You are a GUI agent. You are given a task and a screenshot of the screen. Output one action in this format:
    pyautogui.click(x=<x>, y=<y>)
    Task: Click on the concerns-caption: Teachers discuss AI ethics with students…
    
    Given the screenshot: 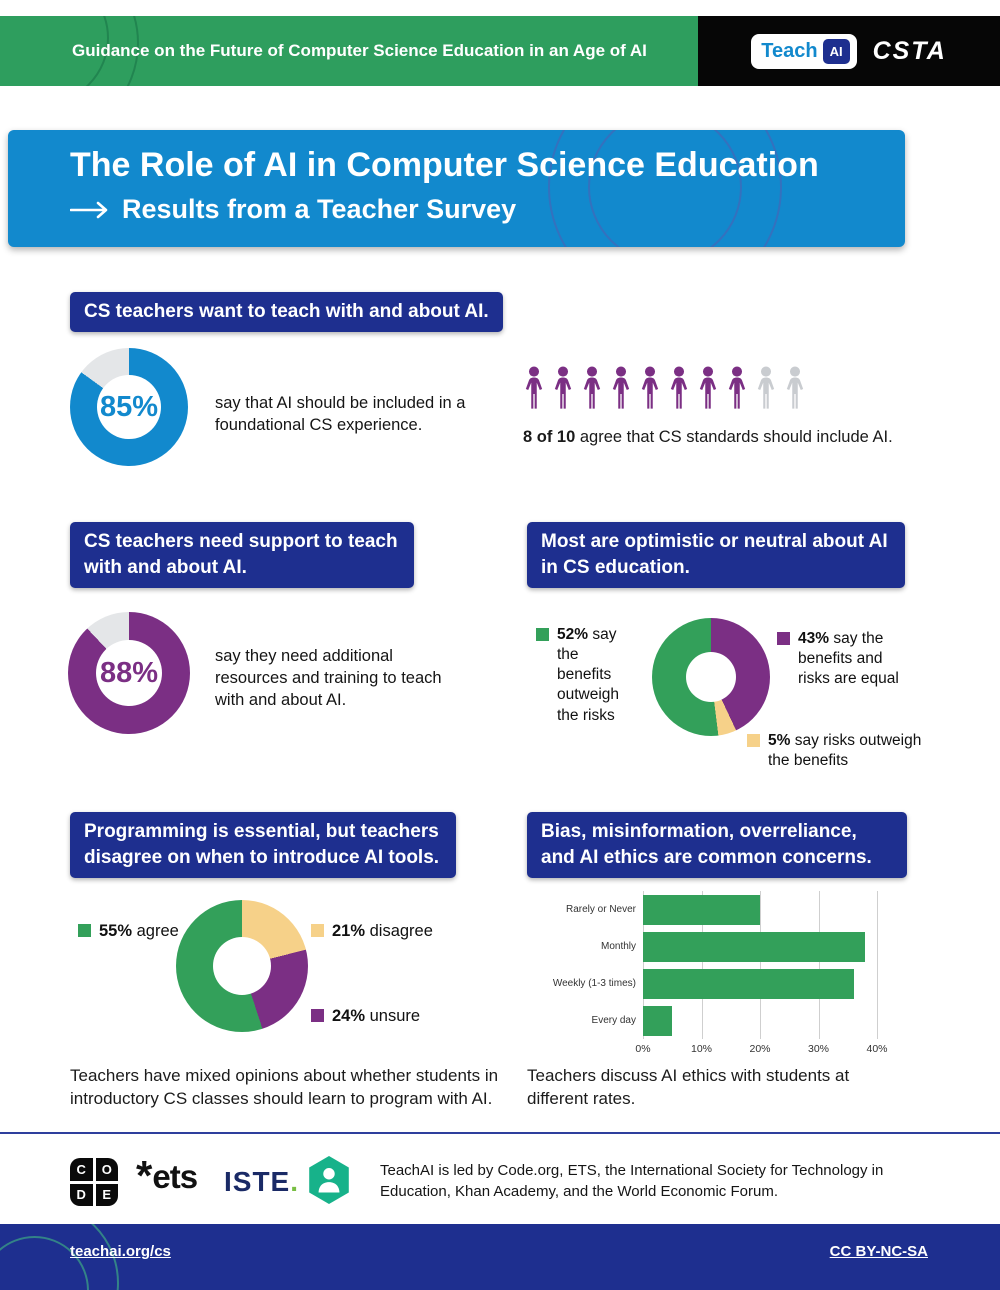 What is the action you would take?
    pyautogui.click(x=688, y=1087)
    